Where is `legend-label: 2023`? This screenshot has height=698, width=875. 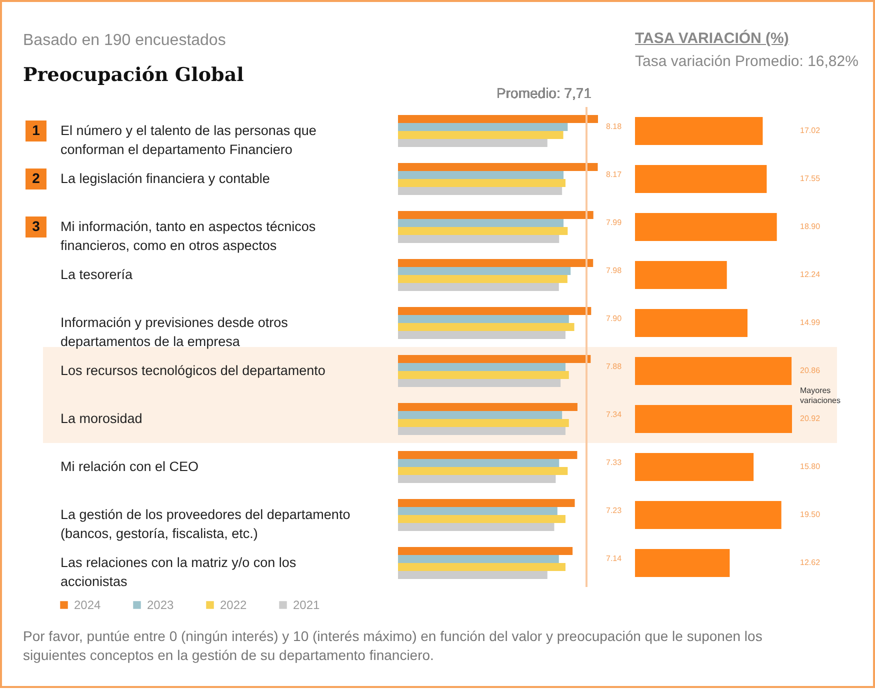
legend-label: 2023 is located at coordinates (160, 605).